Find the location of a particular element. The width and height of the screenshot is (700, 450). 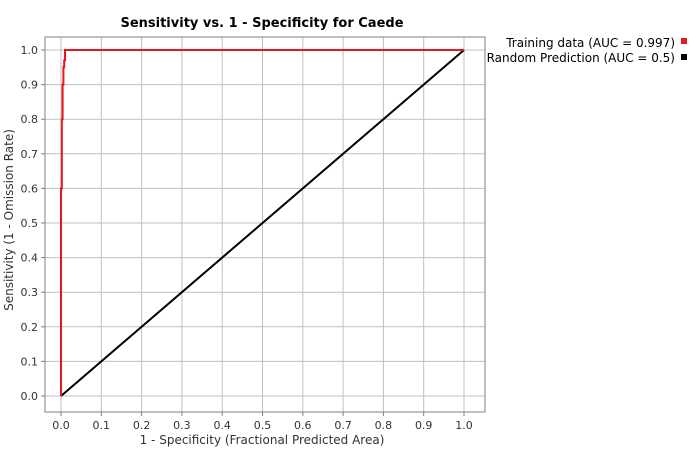

y-tick-label: 0.1 is located at coordinates (30, 361).